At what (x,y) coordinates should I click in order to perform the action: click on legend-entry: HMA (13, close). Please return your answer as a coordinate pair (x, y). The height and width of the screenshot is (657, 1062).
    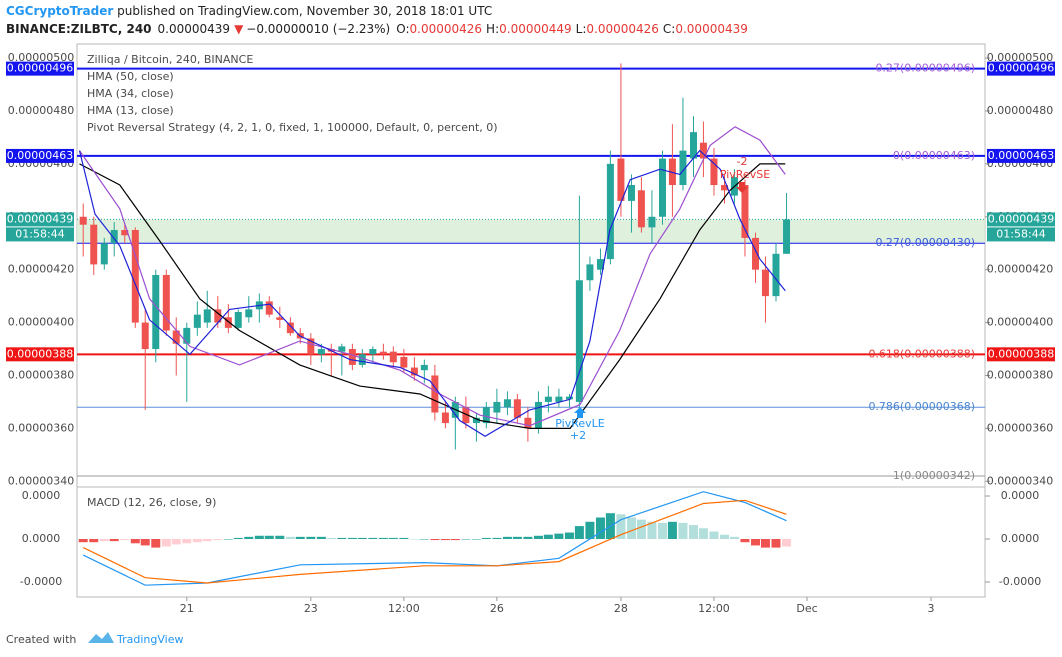
    Looking at the image, I should click on (130, 110).